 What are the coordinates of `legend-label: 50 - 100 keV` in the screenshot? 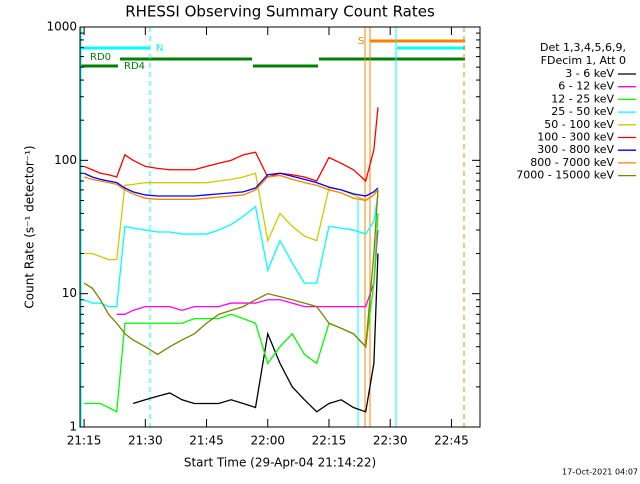 It's located at (579, 124).